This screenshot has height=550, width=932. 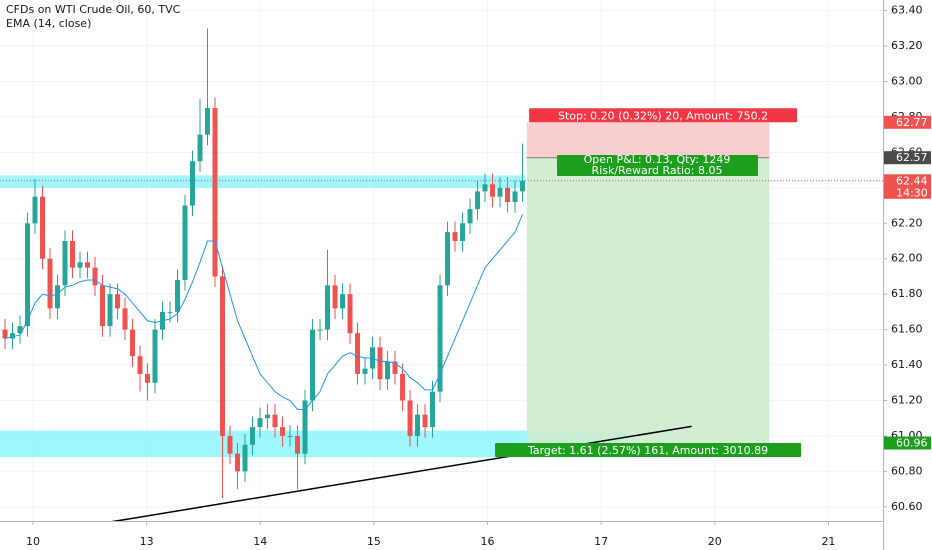 I want to click on x-tick-label: 15, so click(x=374, y=541).